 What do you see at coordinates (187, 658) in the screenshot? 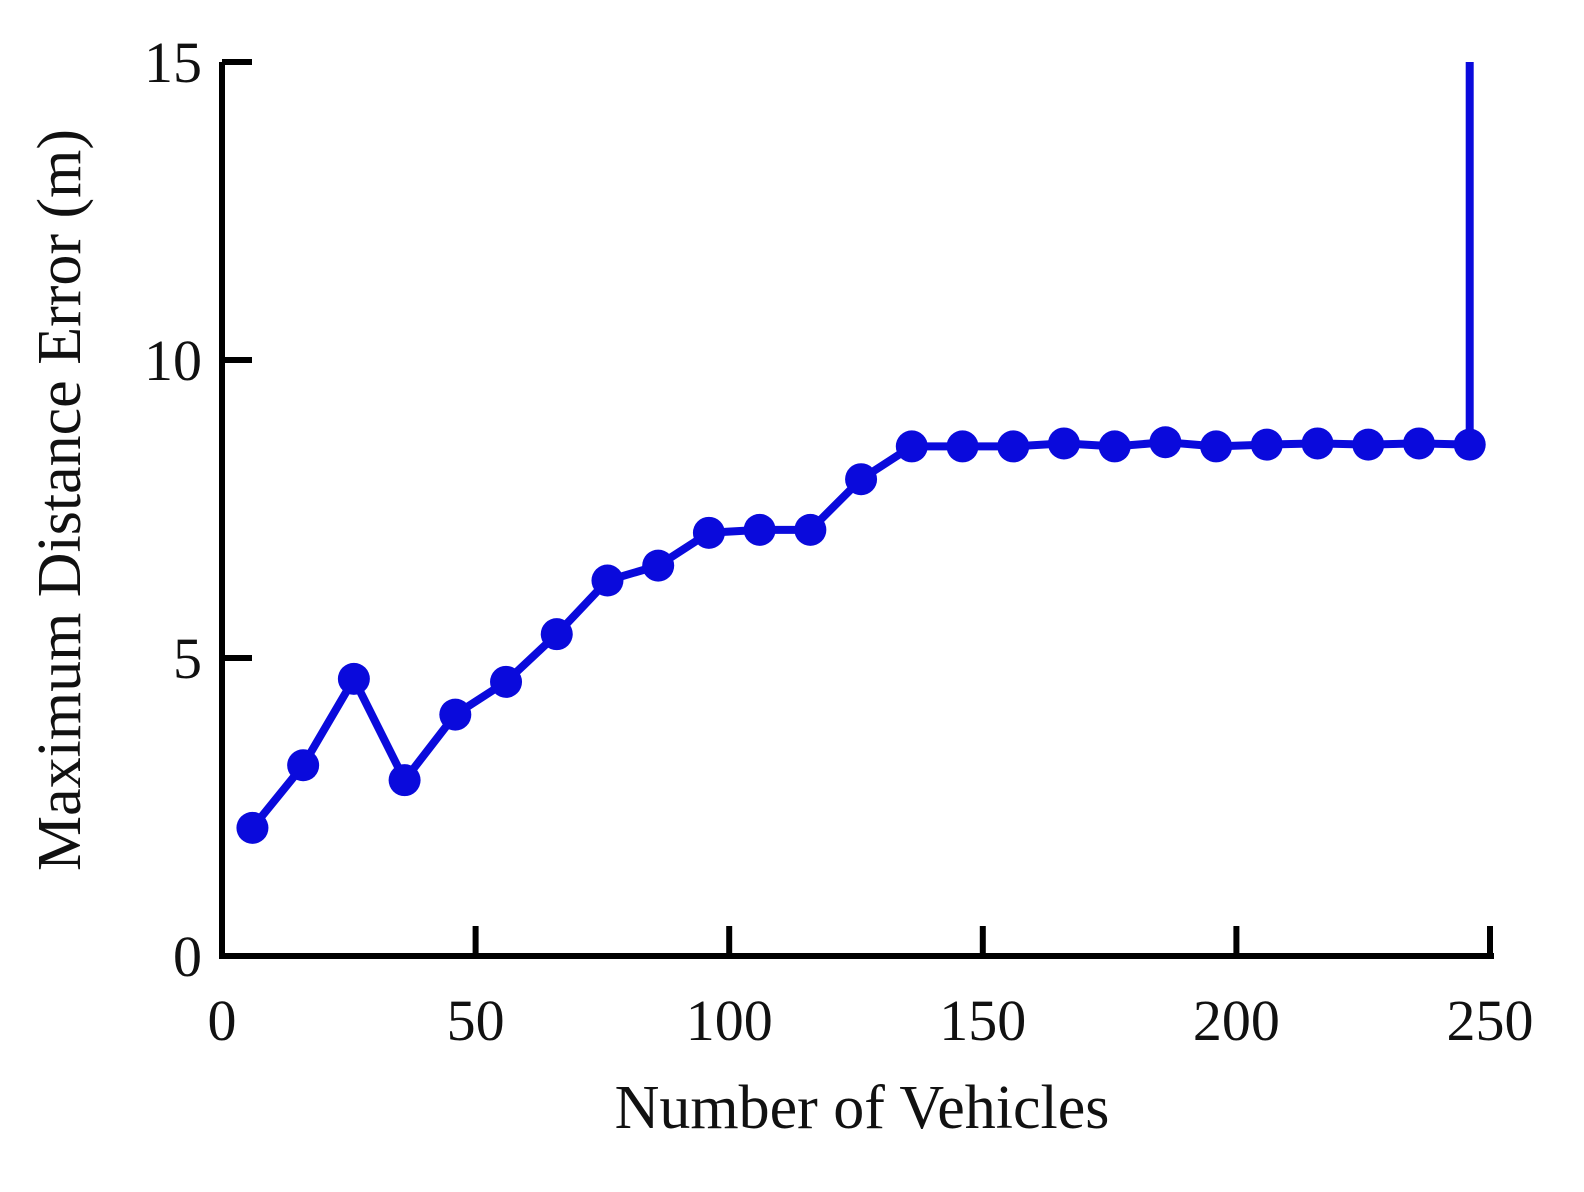
I see `y-tick-label-5: 5` at bounding box center [187, 658].